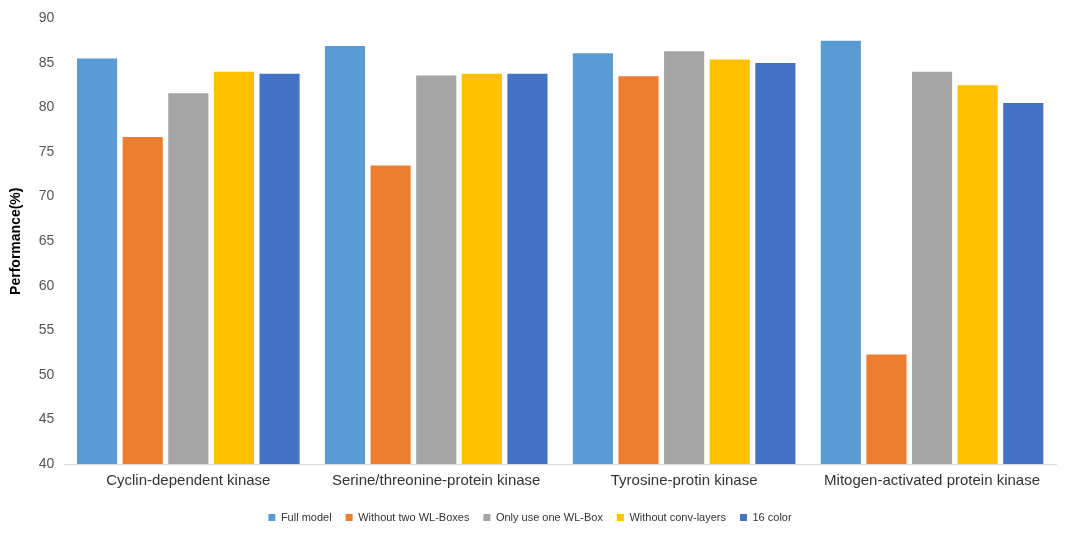  Describe the element at coordinates (46, 240) in the screenshot. I see `y-tick-label: 65` at that location.